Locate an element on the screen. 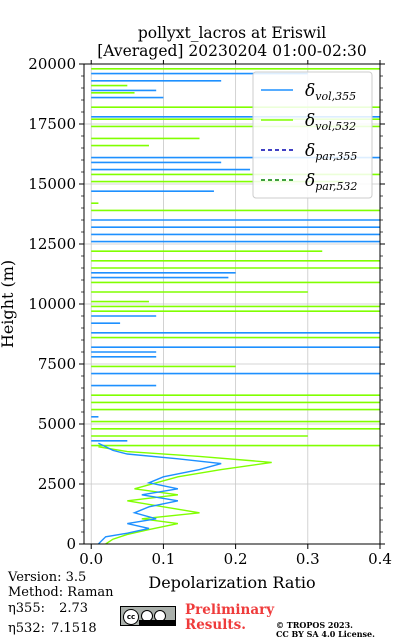 The width and height of the screenshot is (400, 640). eta532-value: 7.1518 is located at coordinates (74, 628).